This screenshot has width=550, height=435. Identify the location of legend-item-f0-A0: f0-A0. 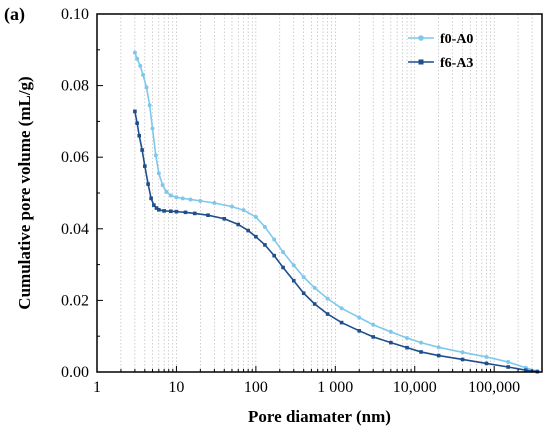
(440, 39).